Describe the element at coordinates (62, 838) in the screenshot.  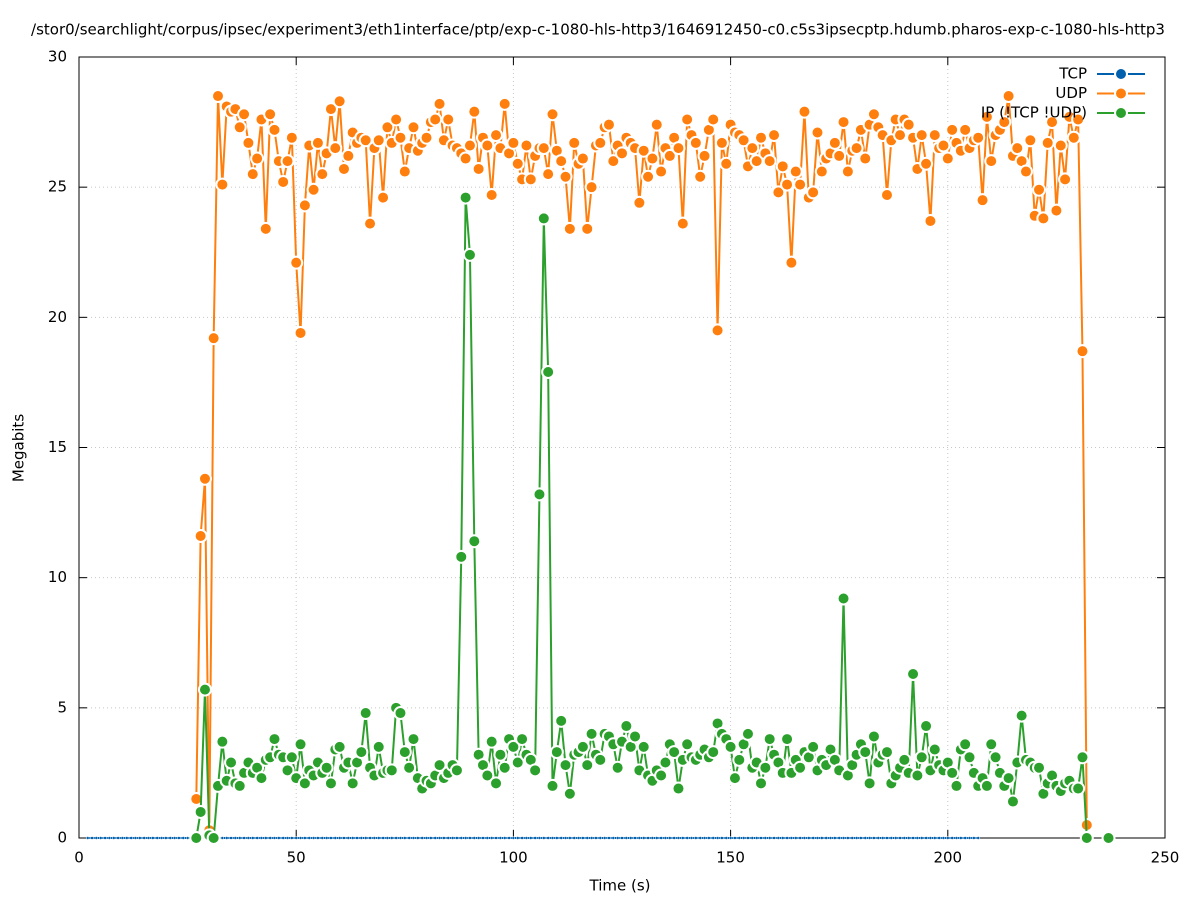
I see `y-tick-label: 0` at that location.